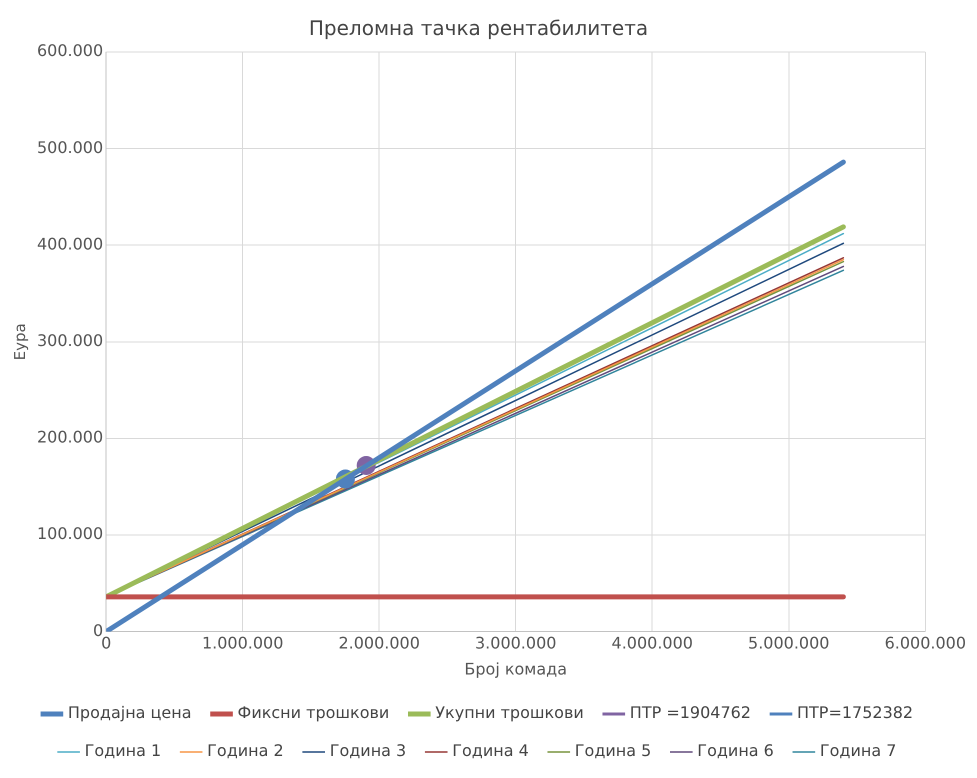 Image resolution: width=977 pixels, height=778 pixels. Describe the element at coordinates (130, 712) in the screenshot. I see `legend-label: Продајна цена` at that location.